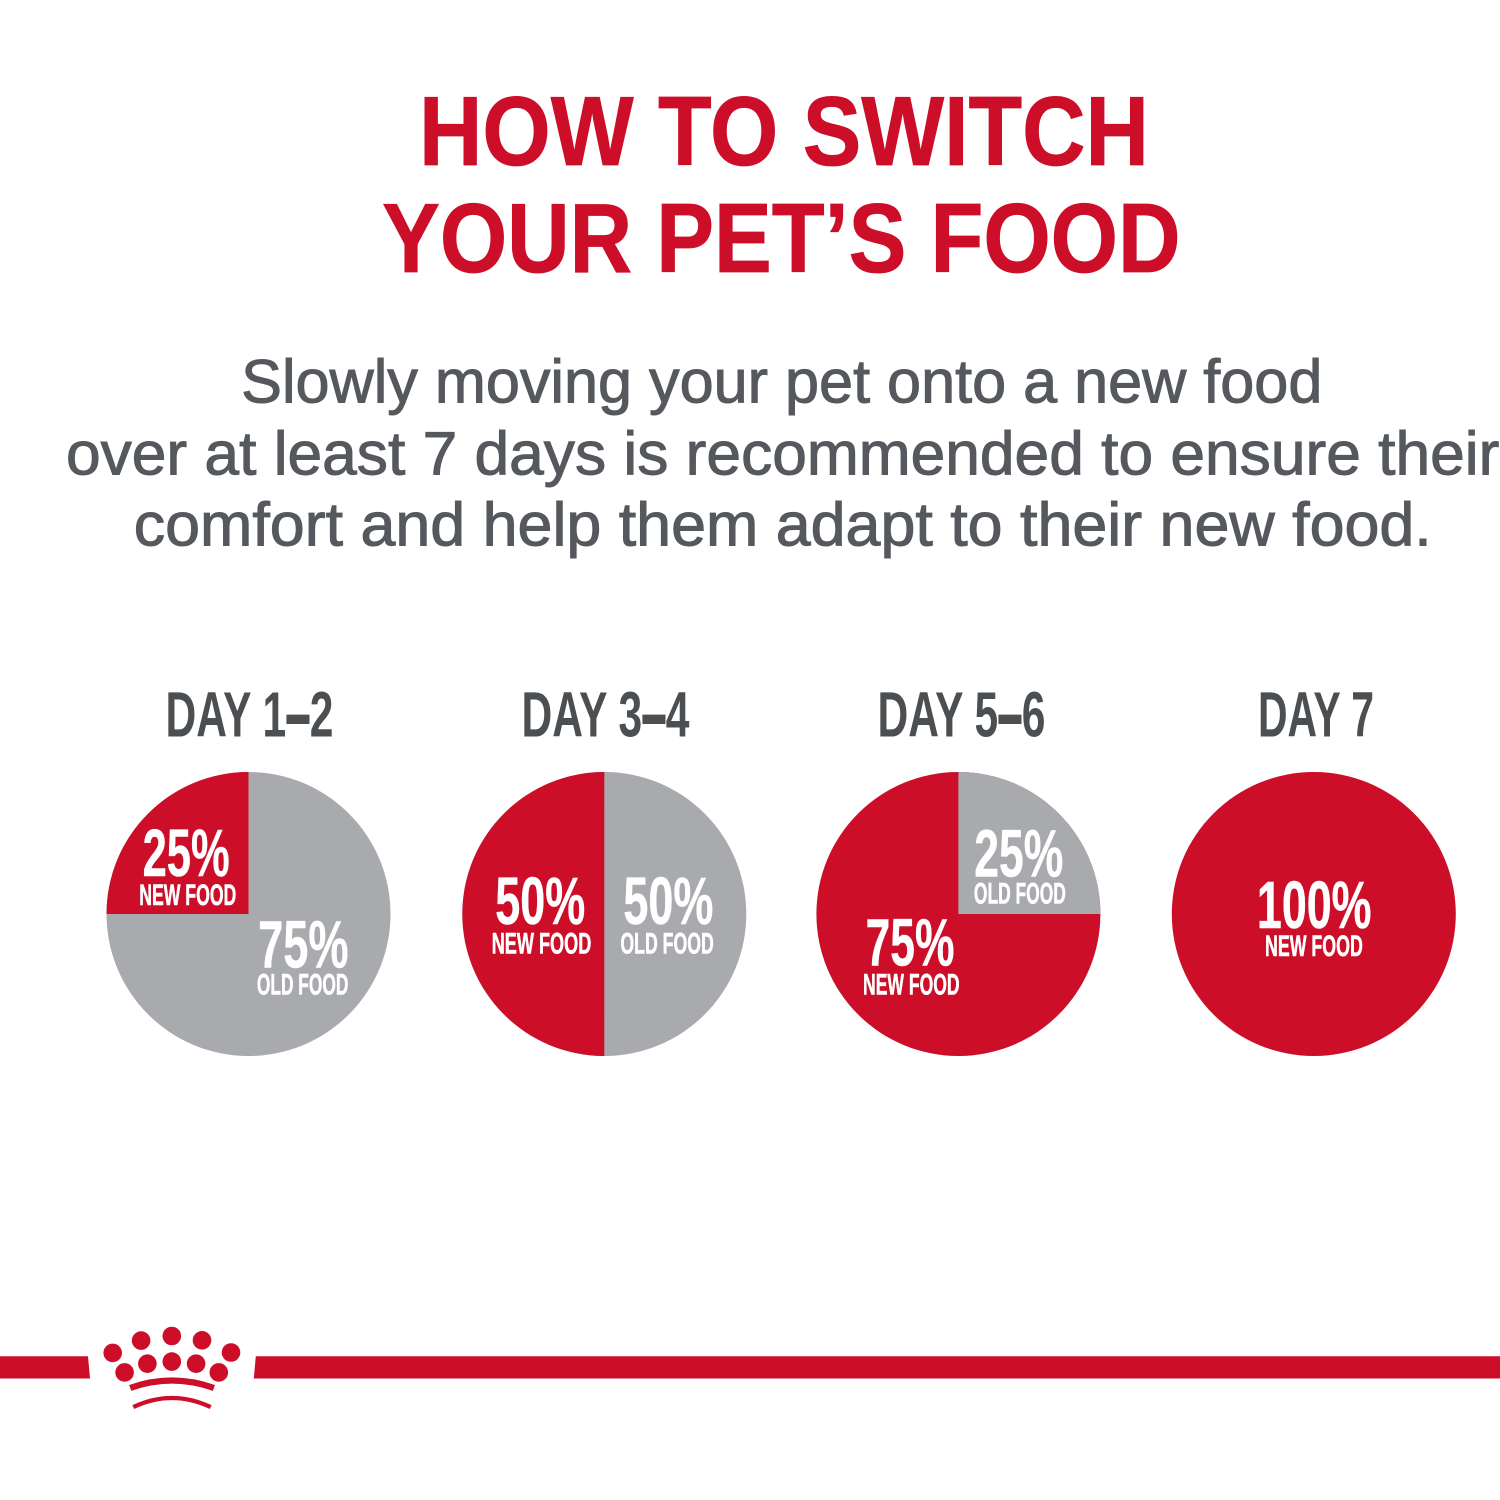 This screenshot has width=1500, height=1500. I want to click on svg-text:Slowly moving your pet onto a: Slowly moving your pet onto a new food, so click(781, 380).